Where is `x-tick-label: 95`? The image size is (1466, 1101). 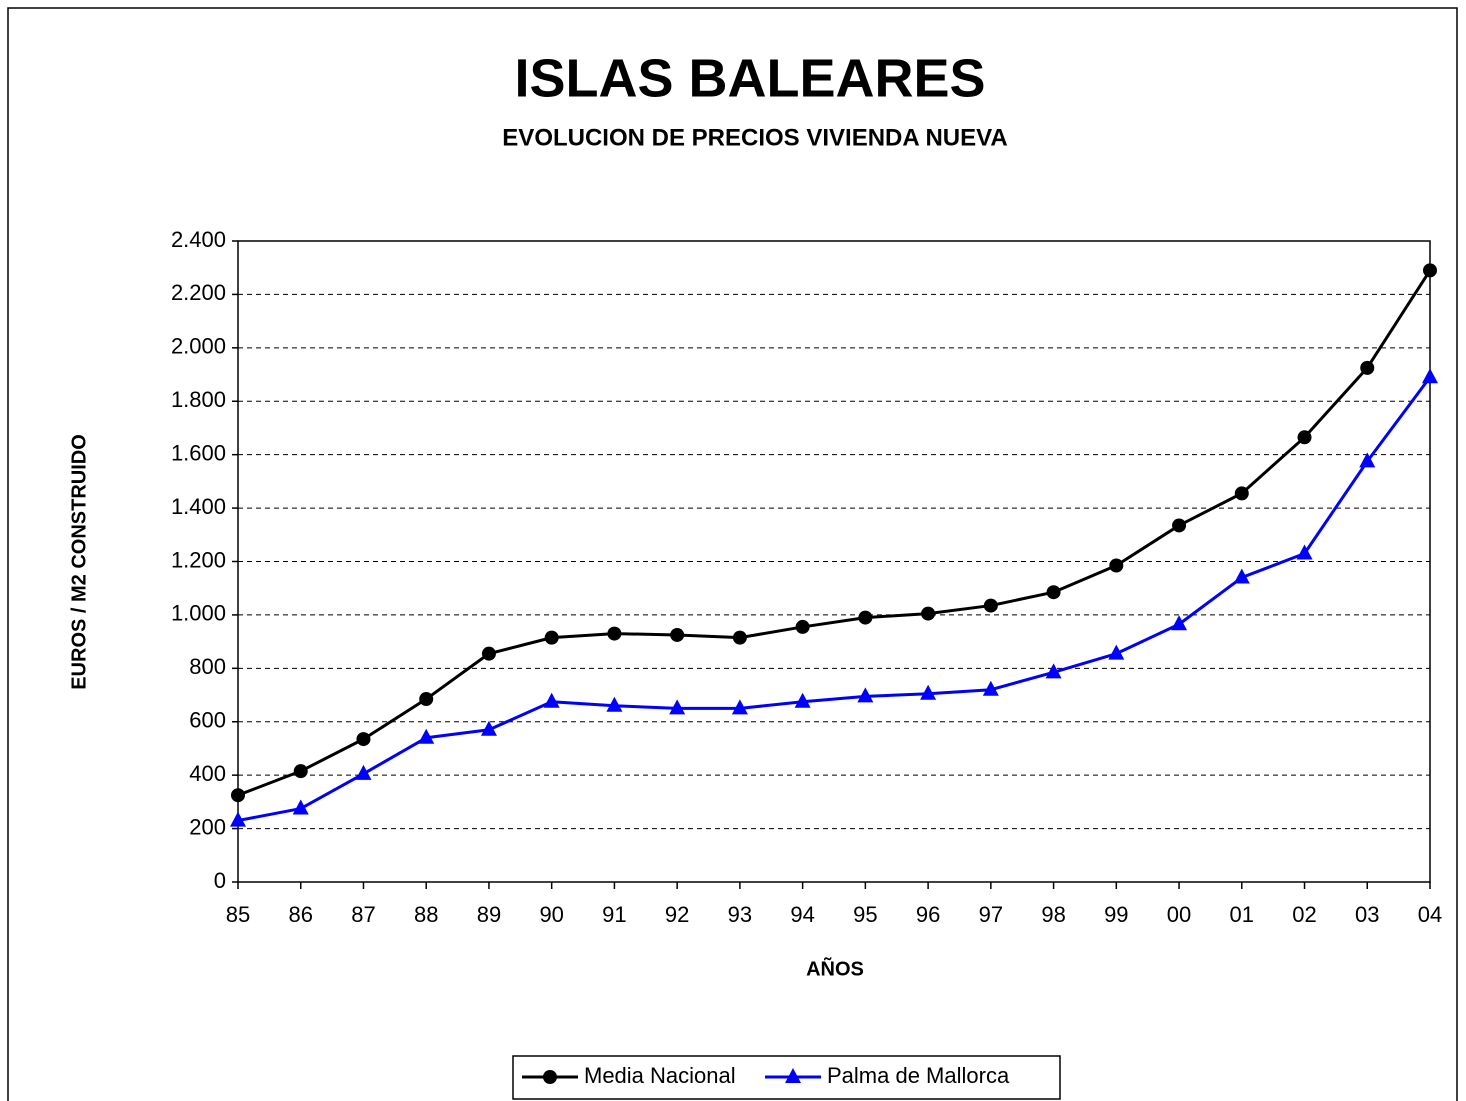
x-tick-label: 95 is located at coordinates (865, 914).